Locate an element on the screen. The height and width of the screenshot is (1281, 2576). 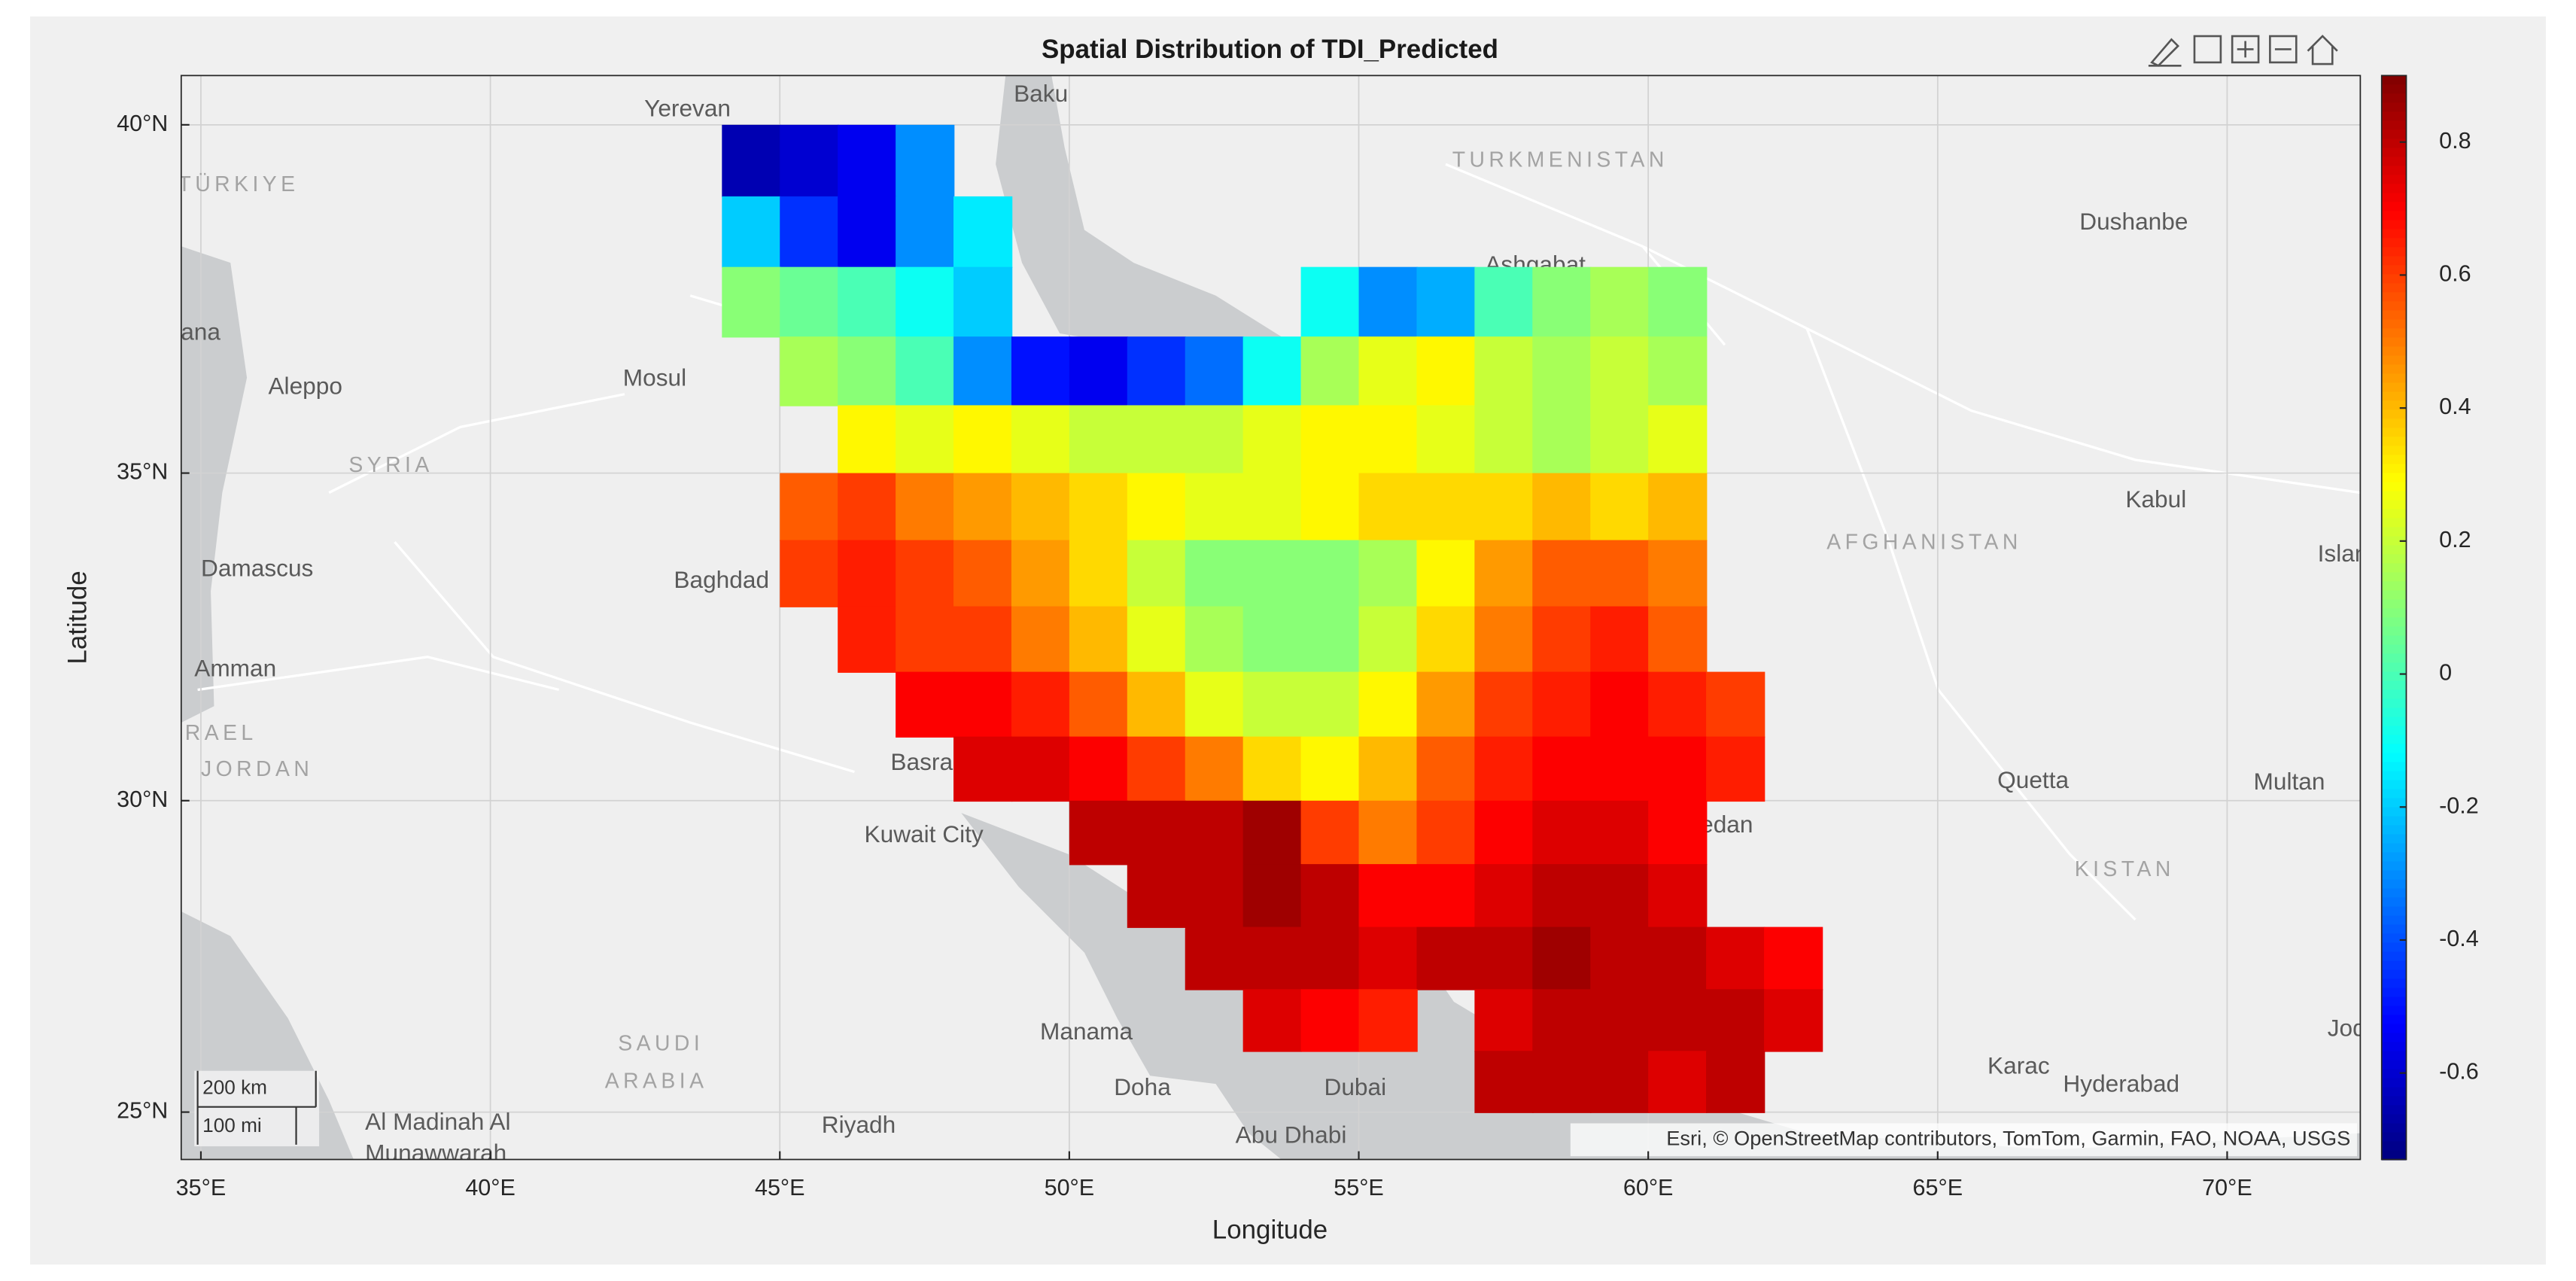
city-label: Jodhpur is located at coordinates (2370, 1028).